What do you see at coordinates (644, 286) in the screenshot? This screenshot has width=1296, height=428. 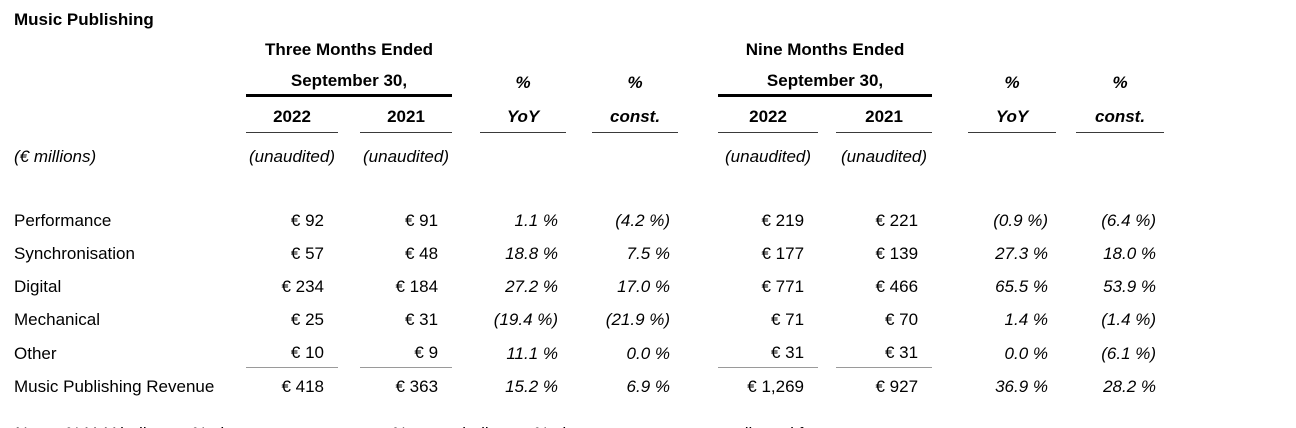 I see `pct-cell: 17.0 %` at bounding box center [644, 286].